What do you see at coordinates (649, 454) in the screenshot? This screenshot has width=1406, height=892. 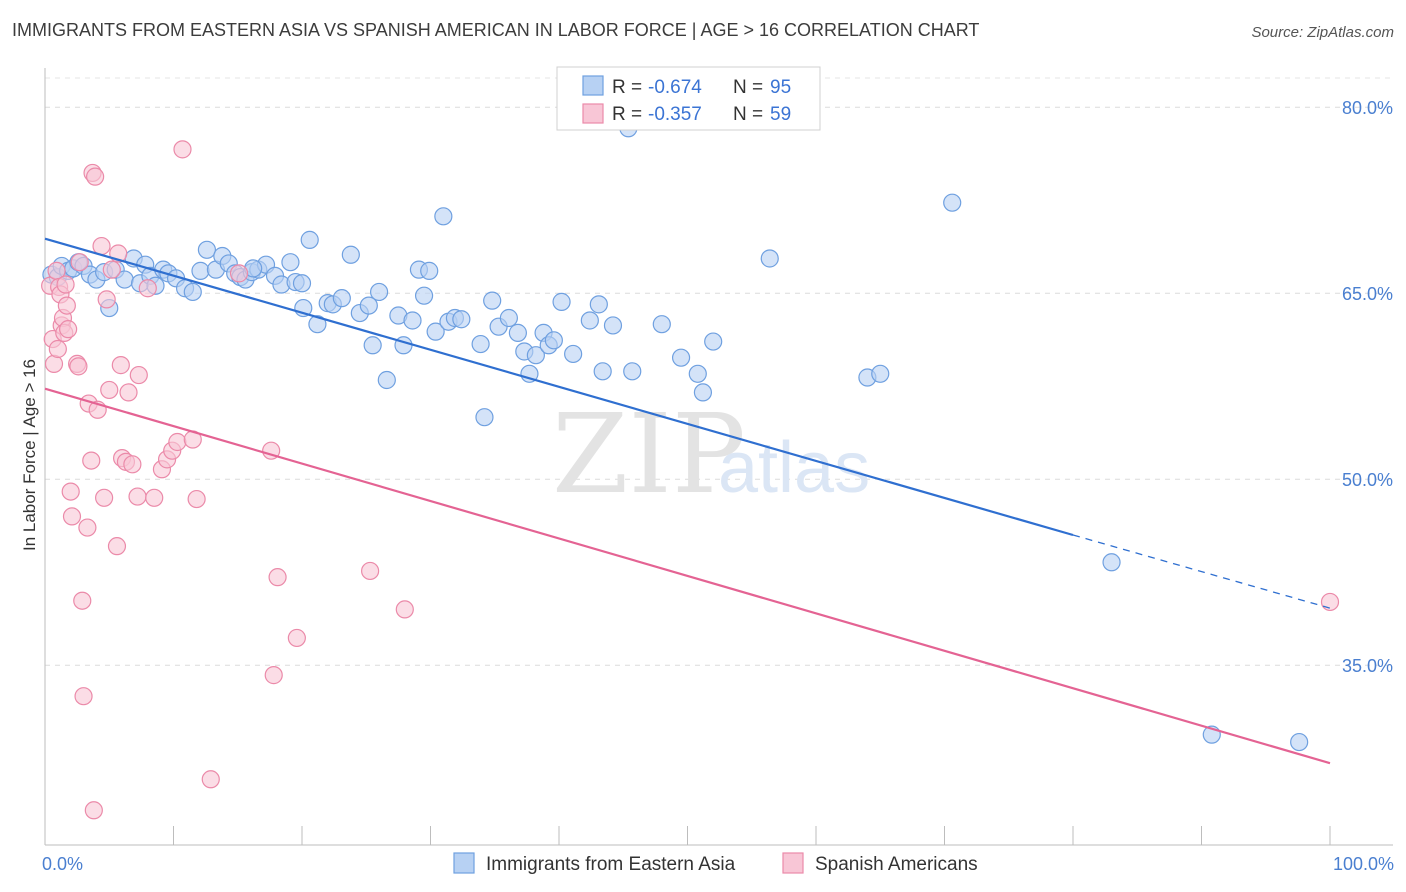 I see `watermark-zip: ZIP` at bounding box center [649, 454].